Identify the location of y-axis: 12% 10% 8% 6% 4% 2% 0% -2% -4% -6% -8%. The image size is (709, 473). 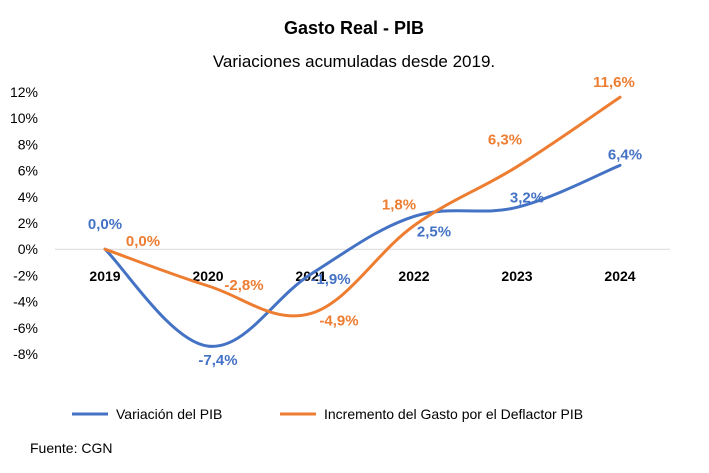
(24, 223).